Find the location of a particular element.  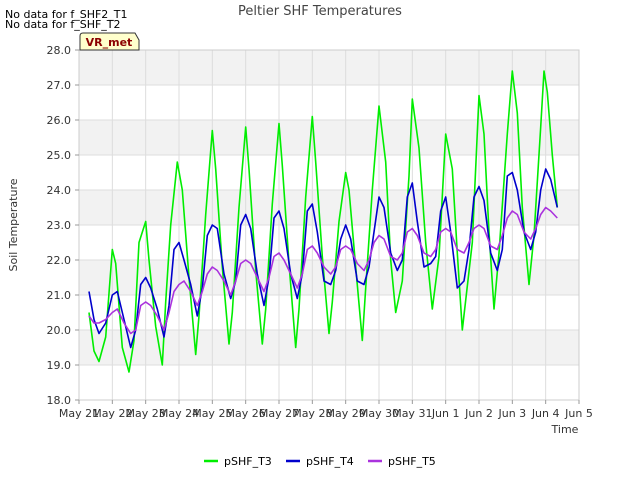

x-tick-label: May 24 is located at coordinates (179, 413).